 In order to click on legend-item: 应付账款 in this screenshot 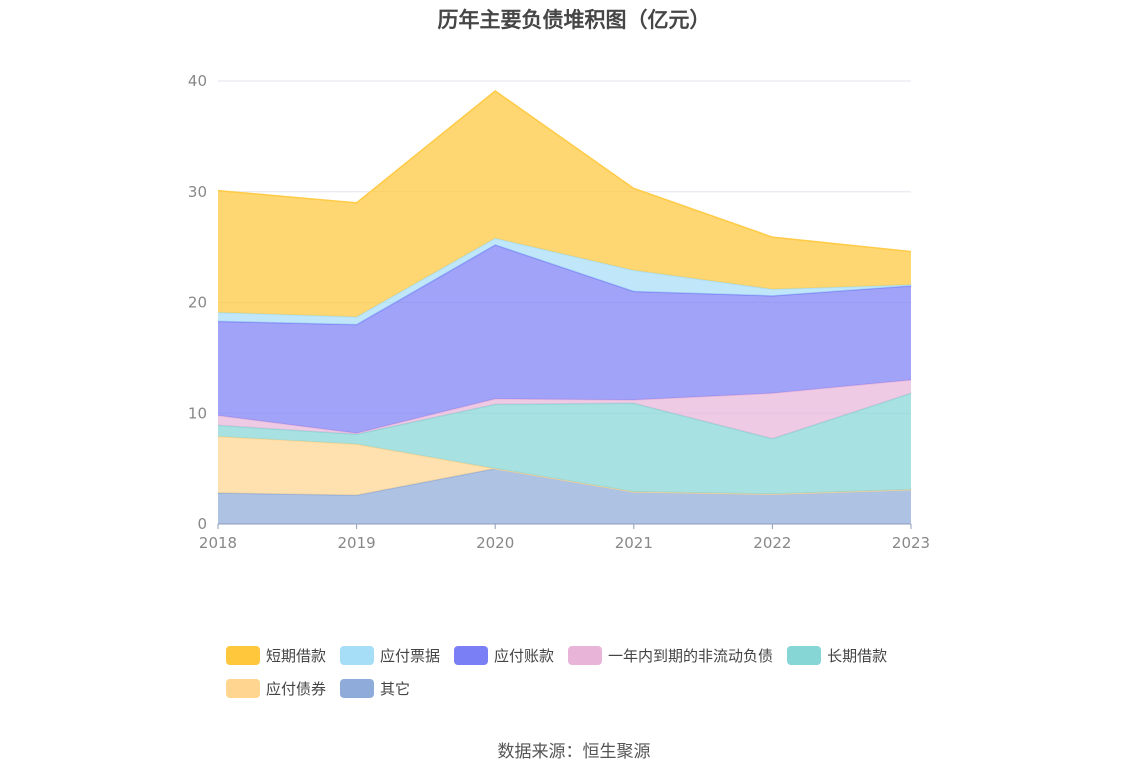, I will do `click(504, 655)`.